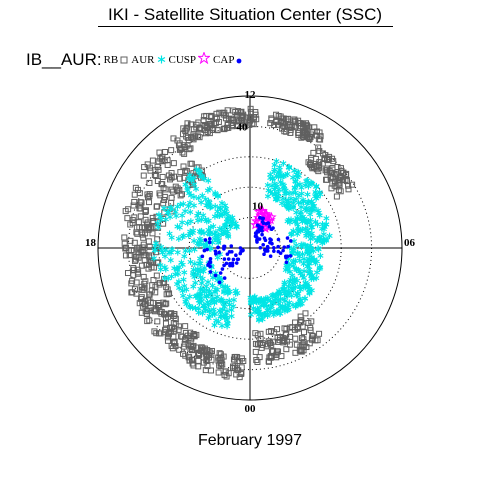 The width and height of the screenshot is (500, 500). I want to click on mlt-label-00: 00, so click(251, 409).